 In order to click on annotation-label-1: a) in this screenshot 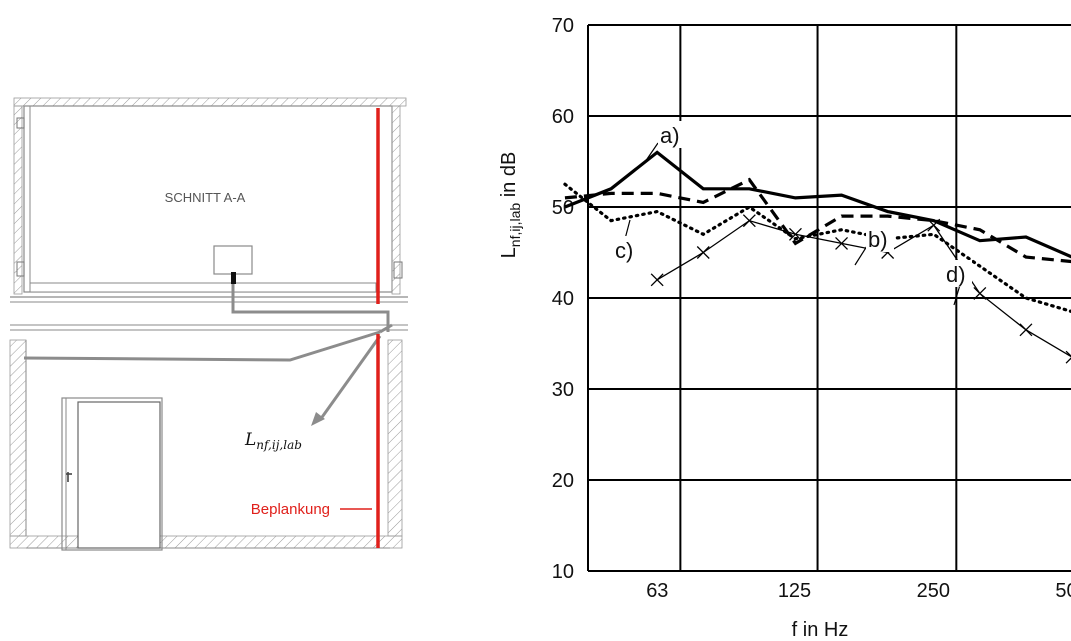, I will do `click(670, 135)`.